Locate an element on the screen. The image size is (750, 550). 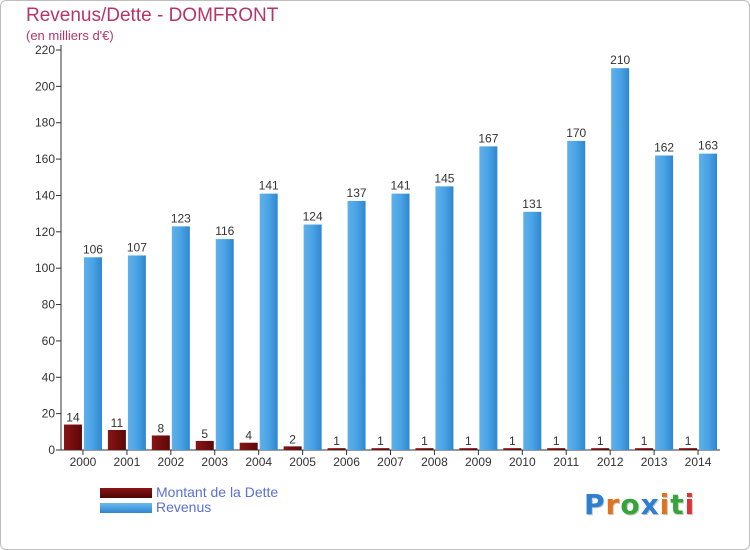
proxiti-logo: Proxiti is located at coordinates (640, 504).